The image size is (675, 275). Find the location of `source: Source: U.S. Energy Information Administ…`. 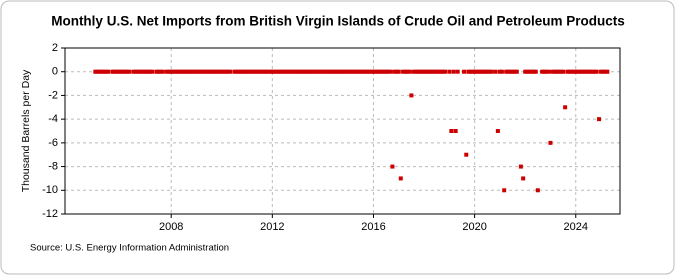

source: Source: U.S. Energy Information Administ… is located at coordinates (129, 248).